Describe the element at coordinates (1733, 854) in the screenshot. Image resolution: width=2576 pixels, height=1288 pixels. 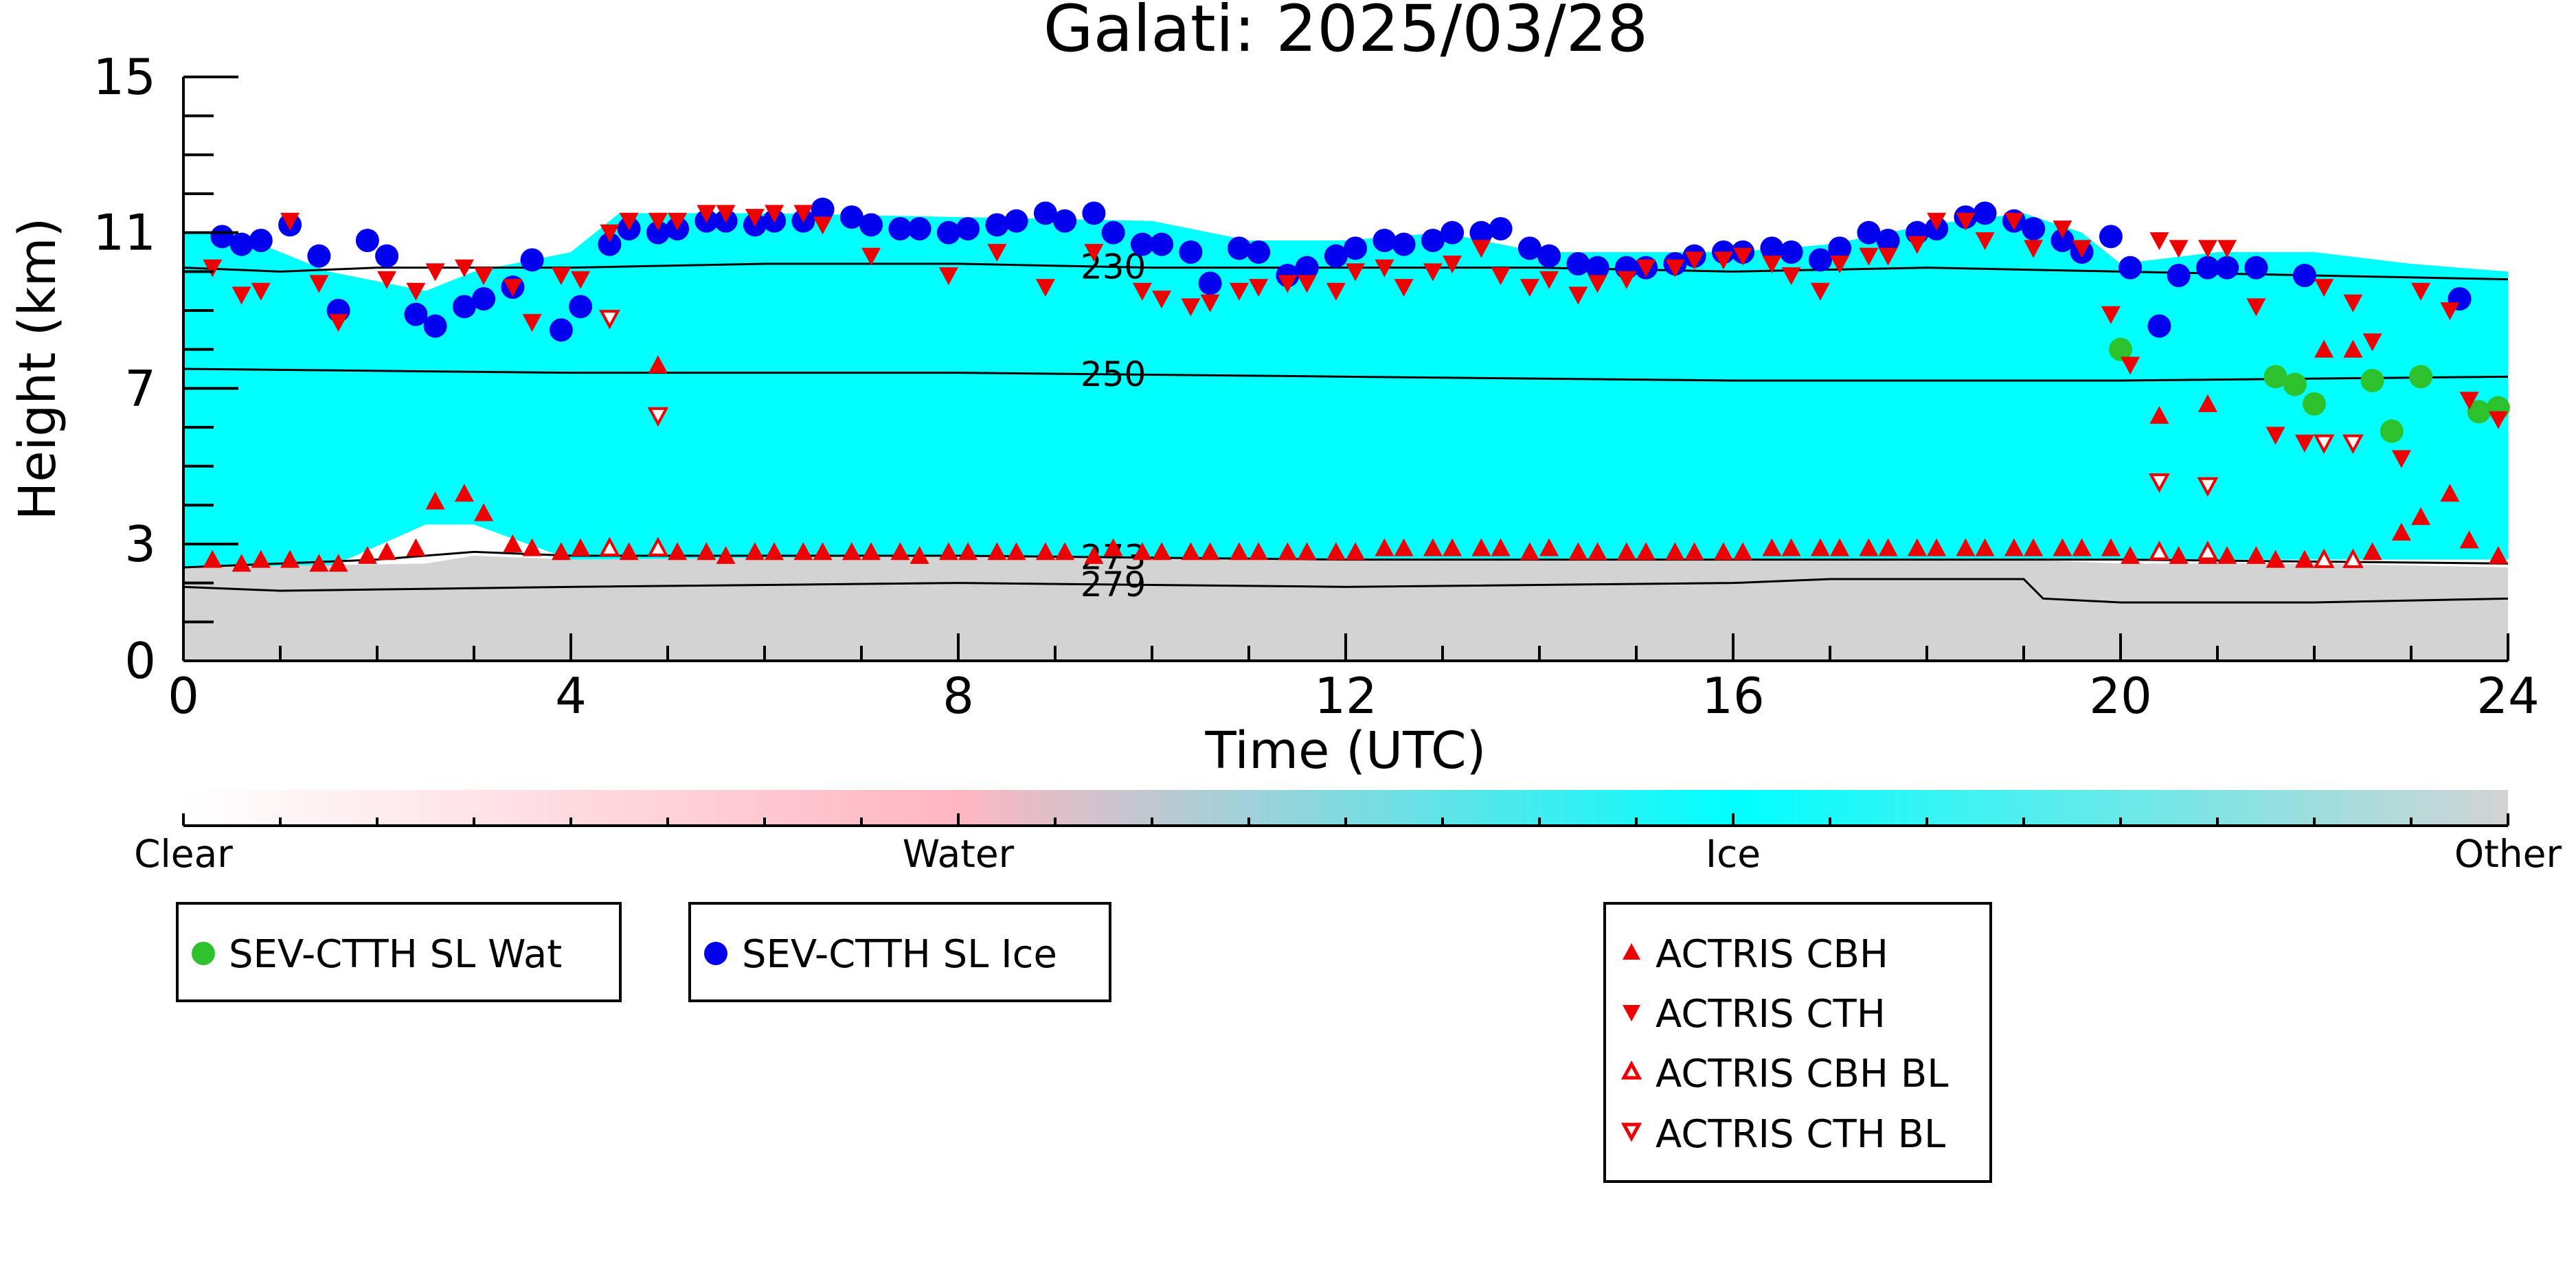
I see `colorbar-label-ice: Ice` at that location.